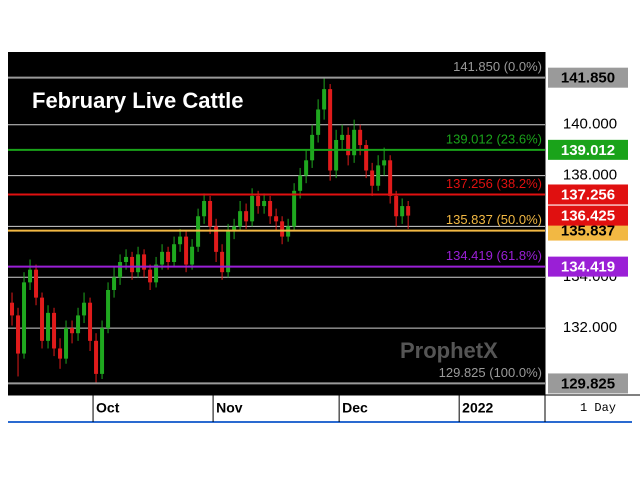  Describe the element at coordinates (138, 100) in the screenshot. I see `chart-title: February Live Cattle` at that location.